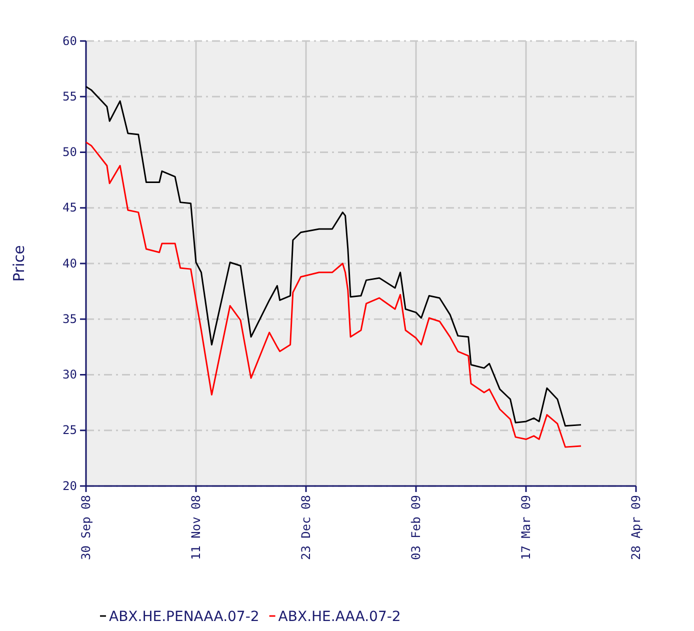  What do you see at coordinates (69, 207) in the screenshot?
I see `y-tick-label: 45` at bounding box center [69, 207].